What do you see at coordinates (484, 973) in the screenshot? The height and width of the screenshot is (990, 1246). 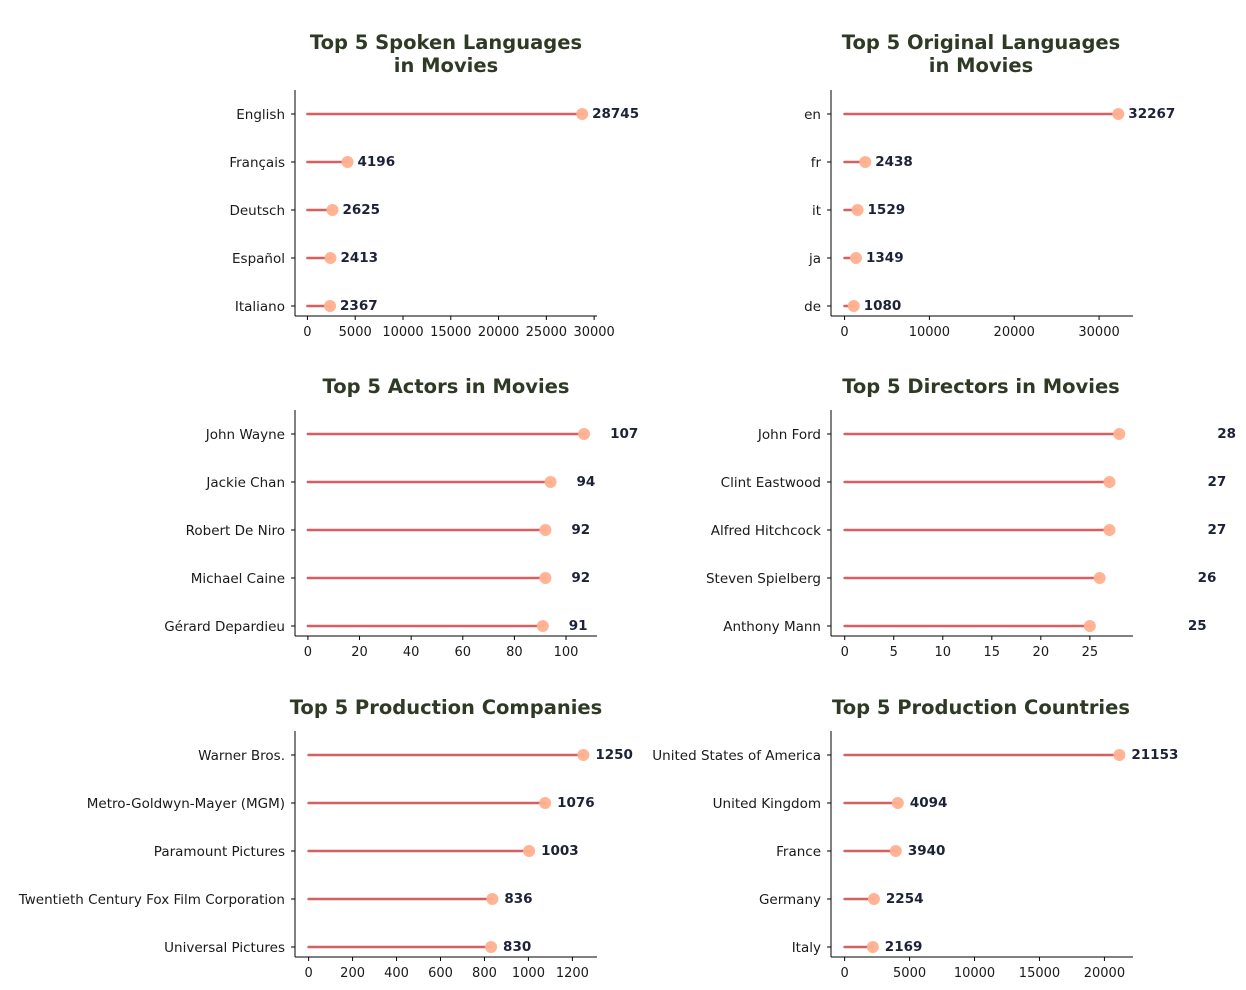 I see `x-tick-label: 800` at bounding box center [484, 973].